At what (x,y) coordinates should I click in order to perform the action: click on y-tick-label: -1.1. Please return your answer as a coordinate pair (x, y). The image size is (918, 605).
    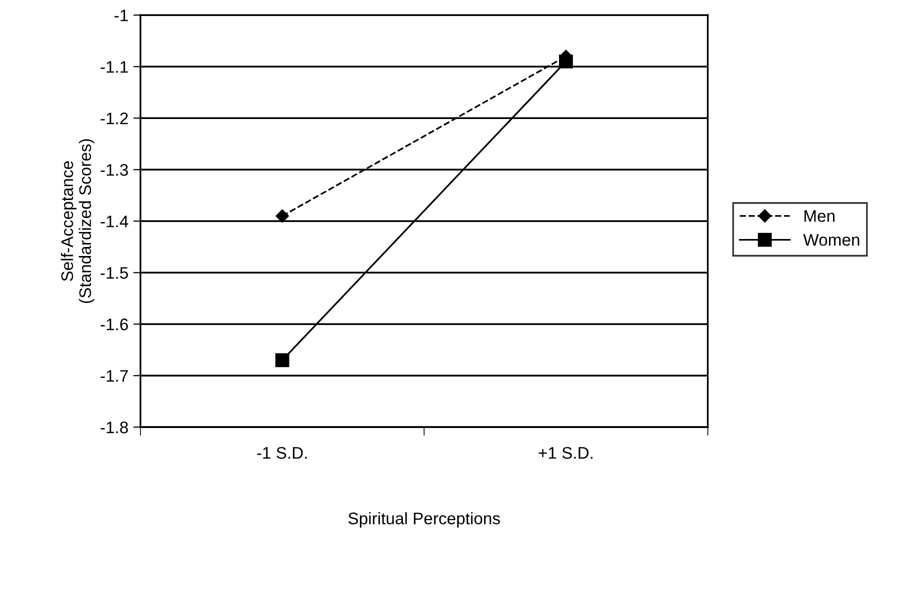
    Looking at the image, I should click on (114, 67).